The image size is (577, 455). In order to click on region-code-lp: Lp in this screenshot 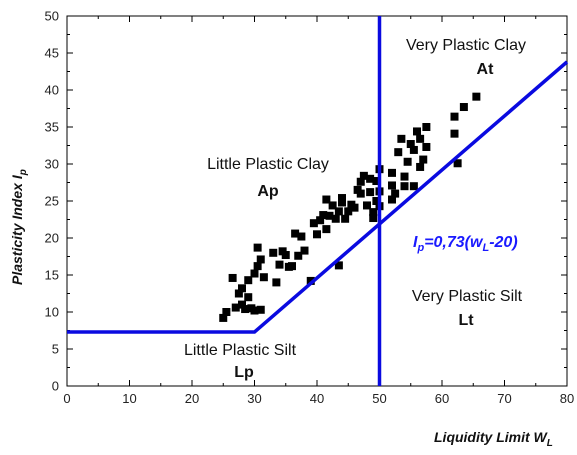, I will do `click(244, 372)`.